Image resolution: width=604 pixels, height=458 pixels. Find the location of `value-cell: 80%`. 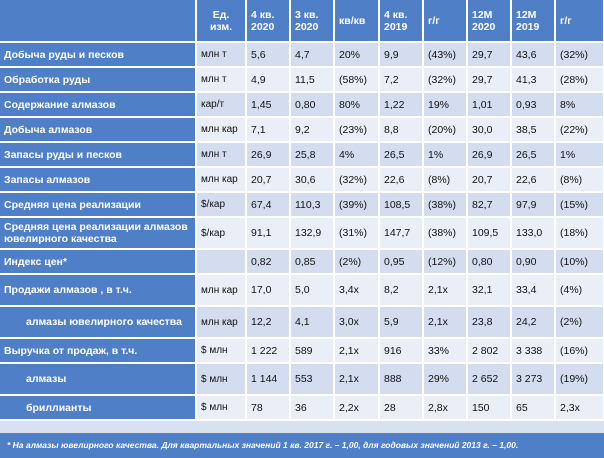

value-cell: 80% is located at coordinates (357, 105).